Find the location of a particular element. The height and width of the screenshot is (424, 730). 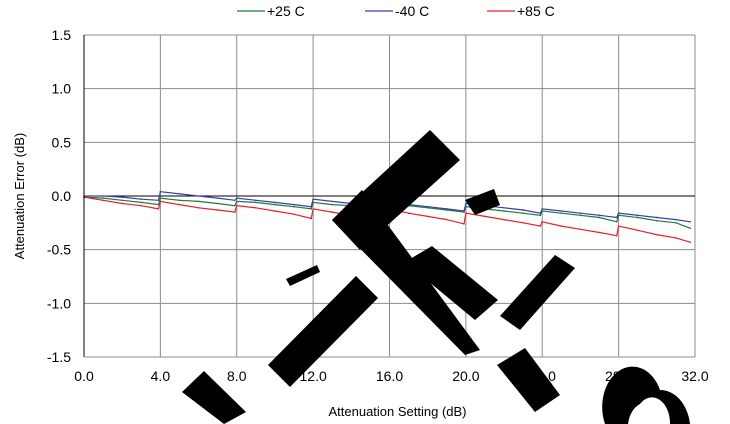

y-tick-label: 0.5 is located at coordinates (62, 142).